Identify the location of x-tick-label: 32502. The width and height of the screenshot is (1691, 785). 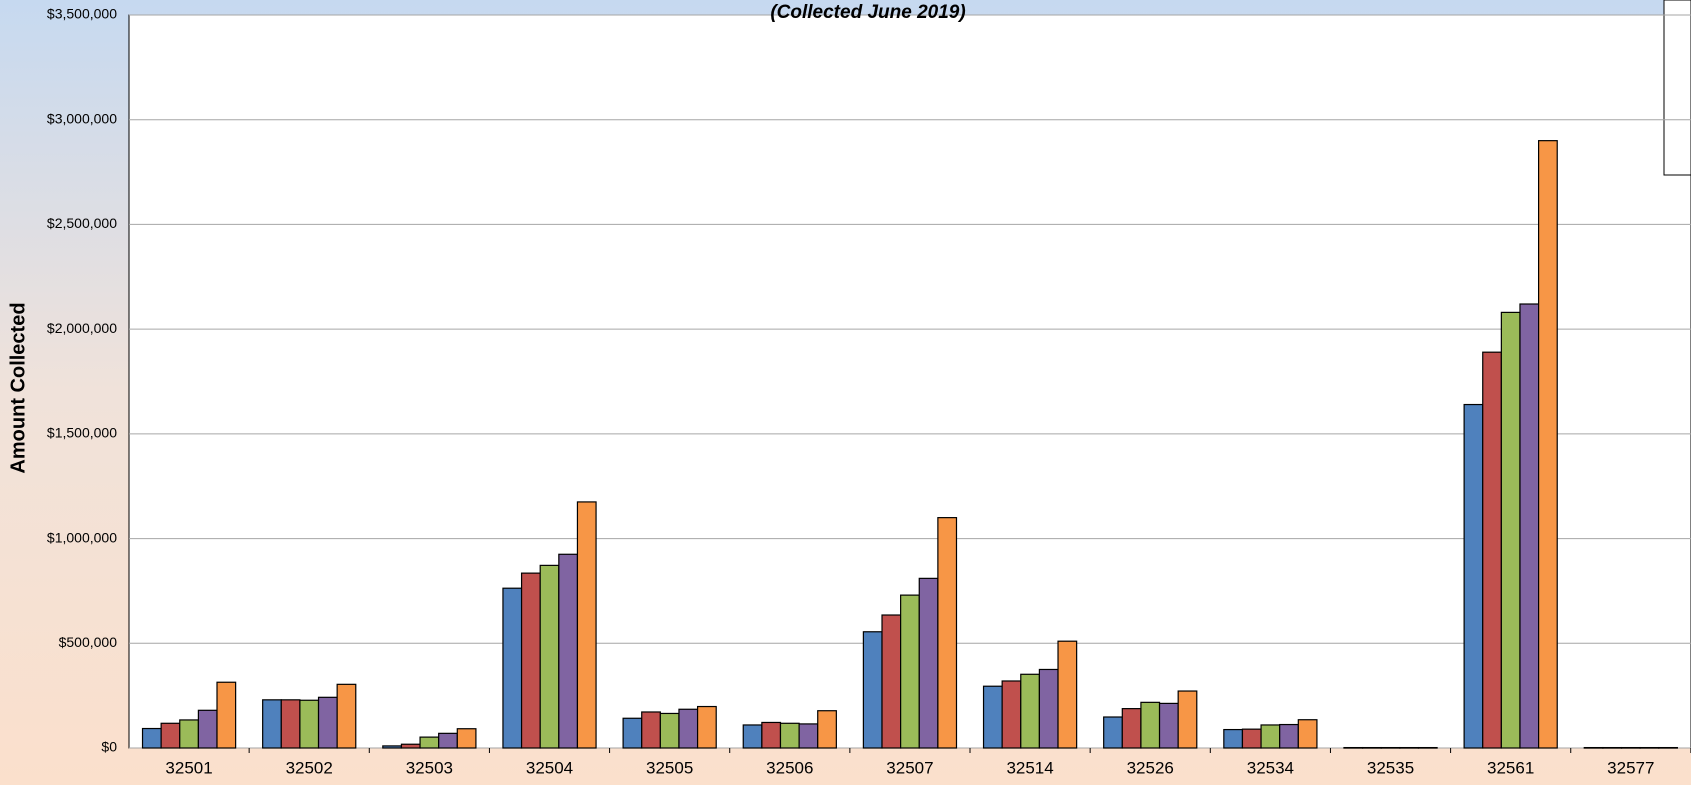
(309, 767).